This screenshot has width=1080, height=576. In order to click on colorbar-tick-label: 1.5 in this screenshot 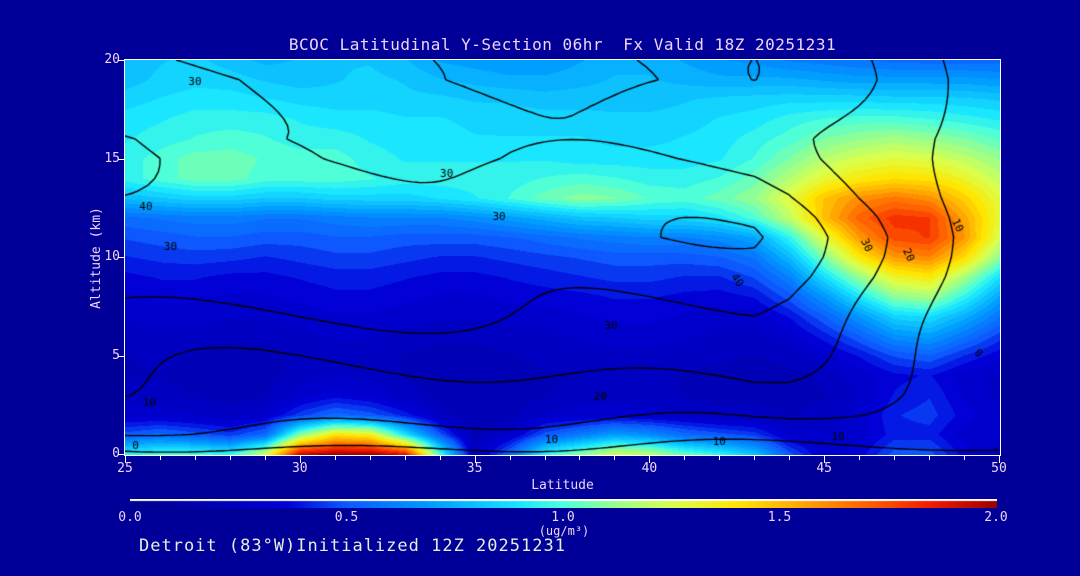, I will do `click(779, 517)`.